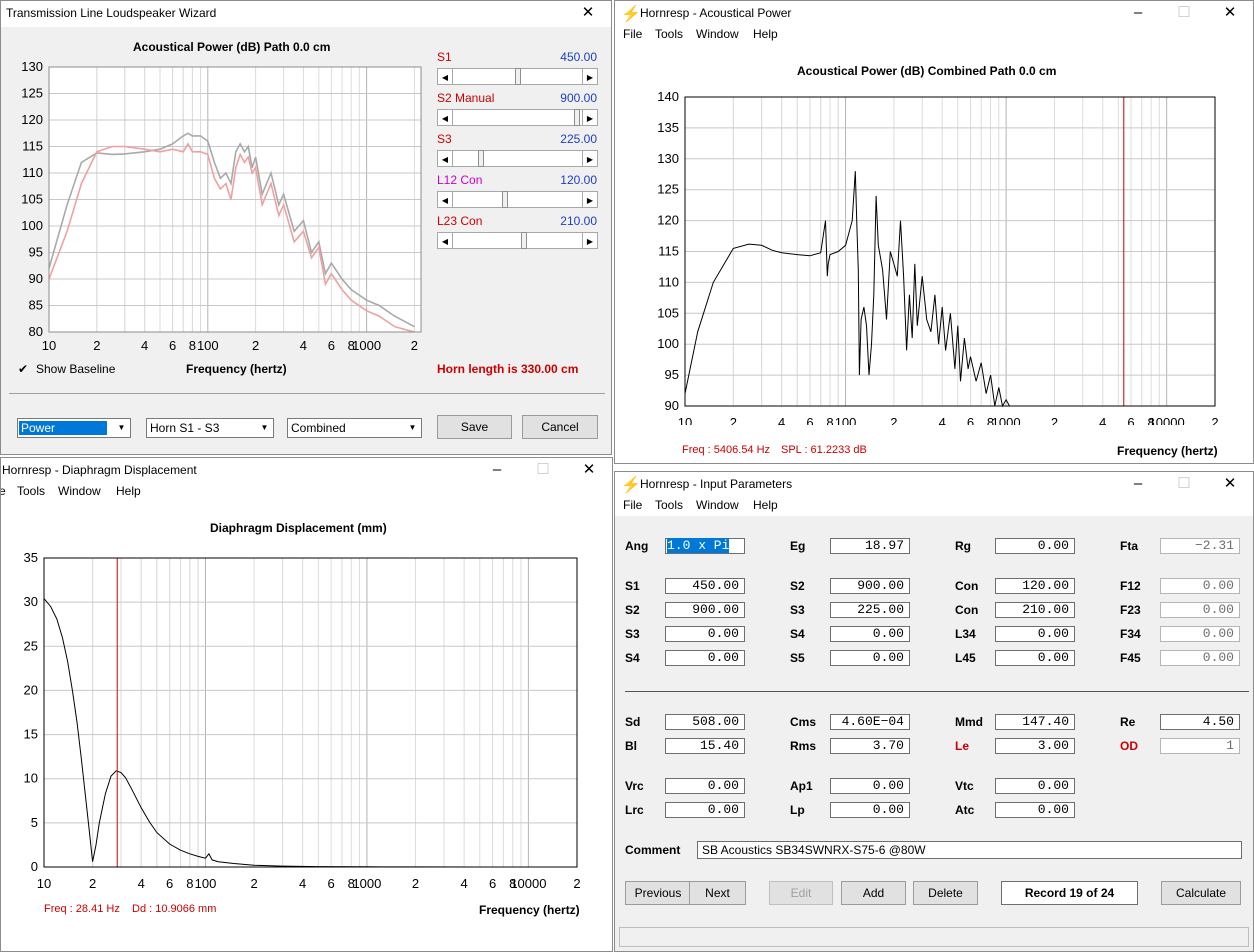 This screenshot has height=952, width=1254. What do you see at coordinates (803, 746) in the screenshot?
I see `param-label: Rms` at bounding box center [803, 746].